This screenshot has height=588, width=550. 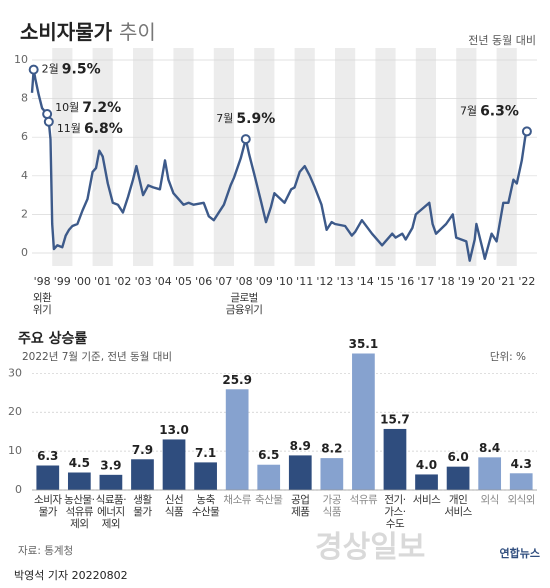 I want to click on x-tick-label: 채소류, so click(x=237, y=500).